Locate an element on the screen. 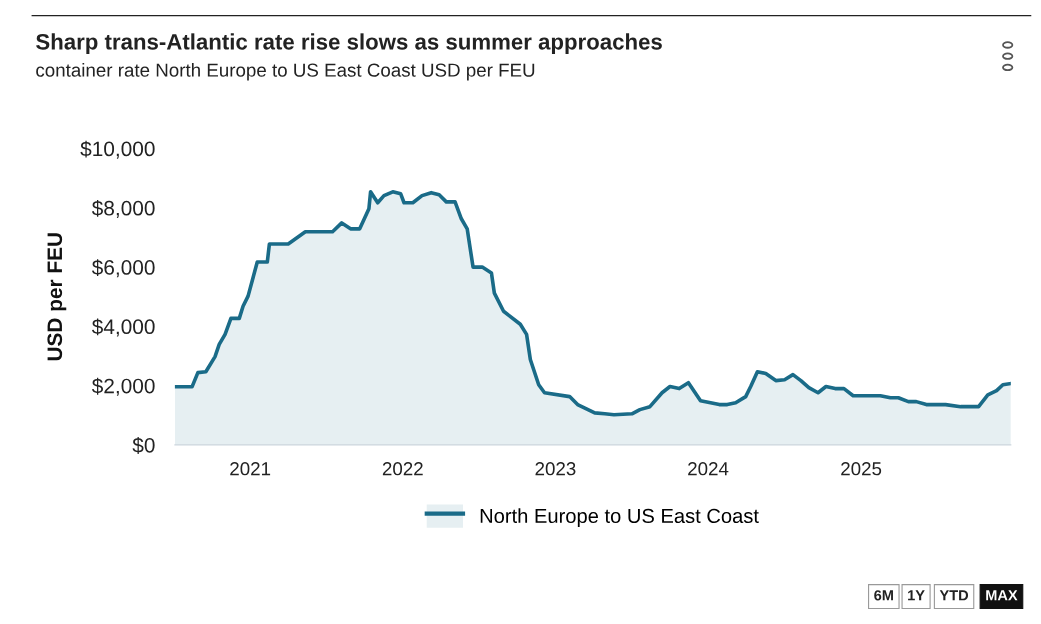  y-tick-label: $4,000 is located at coordinates (123, 327).